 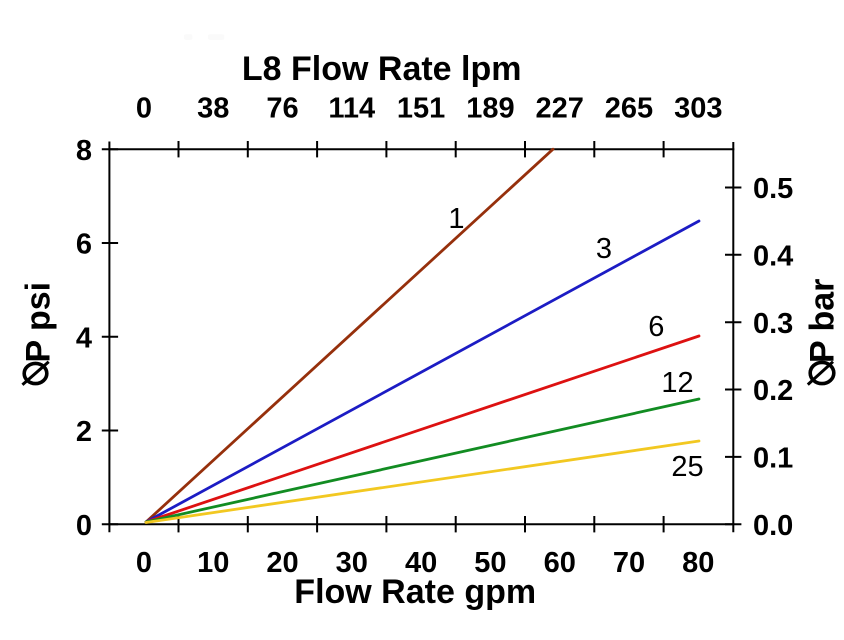 I want to click on svg-text: 2, so click(x=84, y=432).